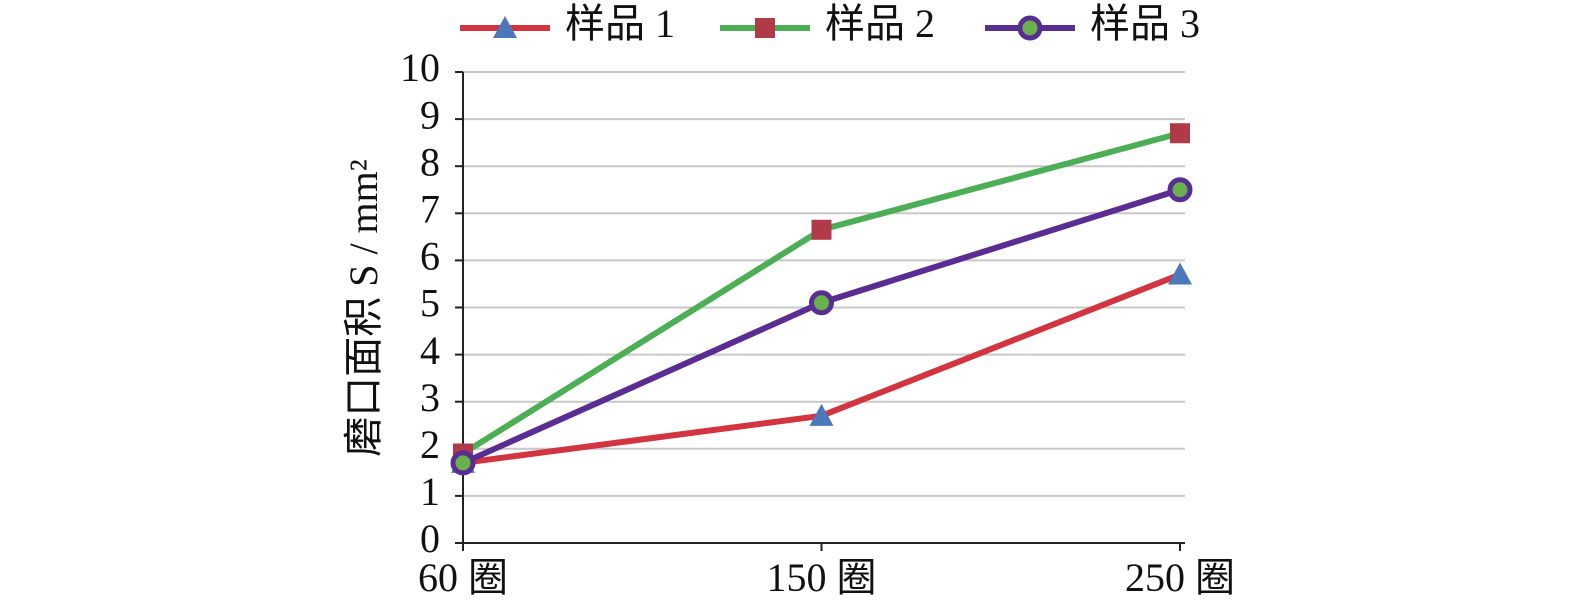 This screenshot has width=1575, height=615. Describe the element at coordinates (430, 350) in the screenshot. I see `y-tick-label: 4` at that location.